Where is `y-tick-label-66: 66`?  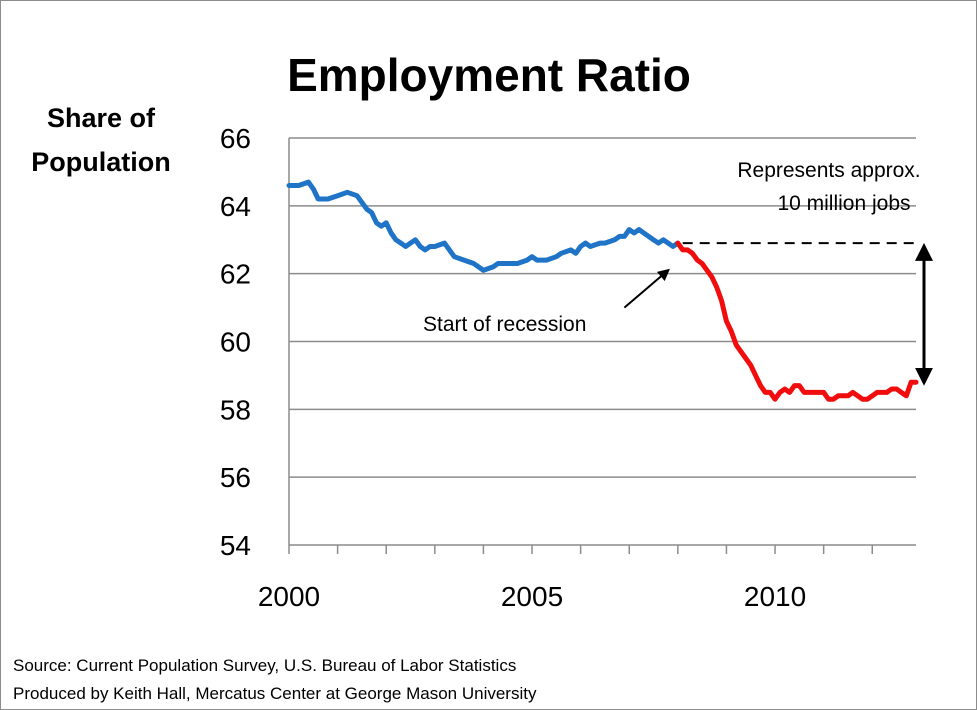
y-tick-label-66: 66 is located at coordinates (235, 138).